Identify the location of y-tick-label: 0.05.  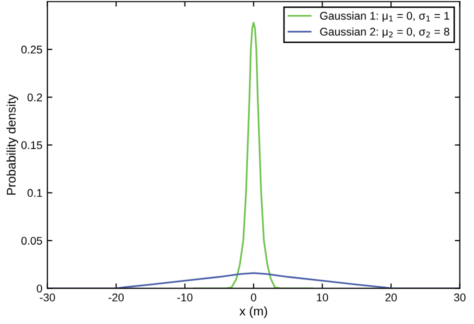
(31, 240).